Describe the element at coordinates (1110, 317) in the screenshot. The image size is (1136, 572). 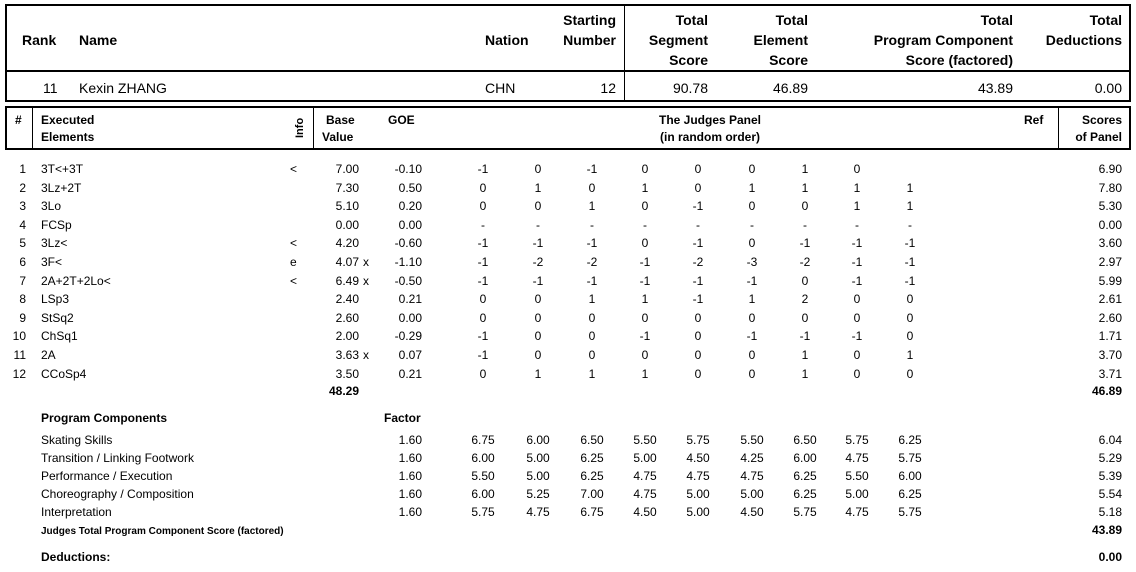
I see `element-panel-score: 2.60` at that location.